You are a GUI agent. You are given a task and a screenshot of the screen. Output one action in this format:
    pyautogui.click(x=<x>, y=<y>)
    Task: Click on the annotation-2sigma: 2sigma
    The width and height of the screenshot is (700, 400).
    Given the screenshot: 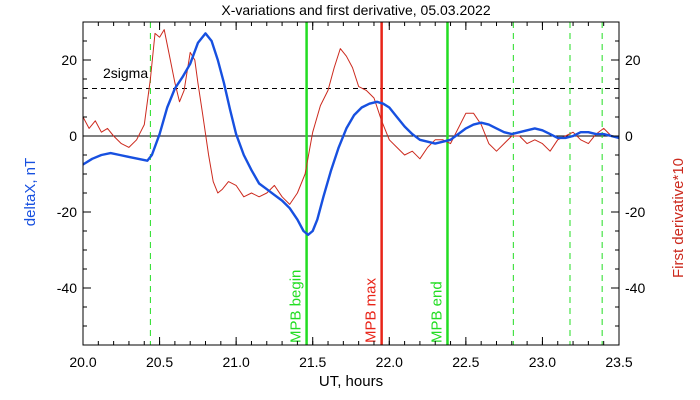 What is the action you would take?
    pyautogui.click(x=125, y=73)
    